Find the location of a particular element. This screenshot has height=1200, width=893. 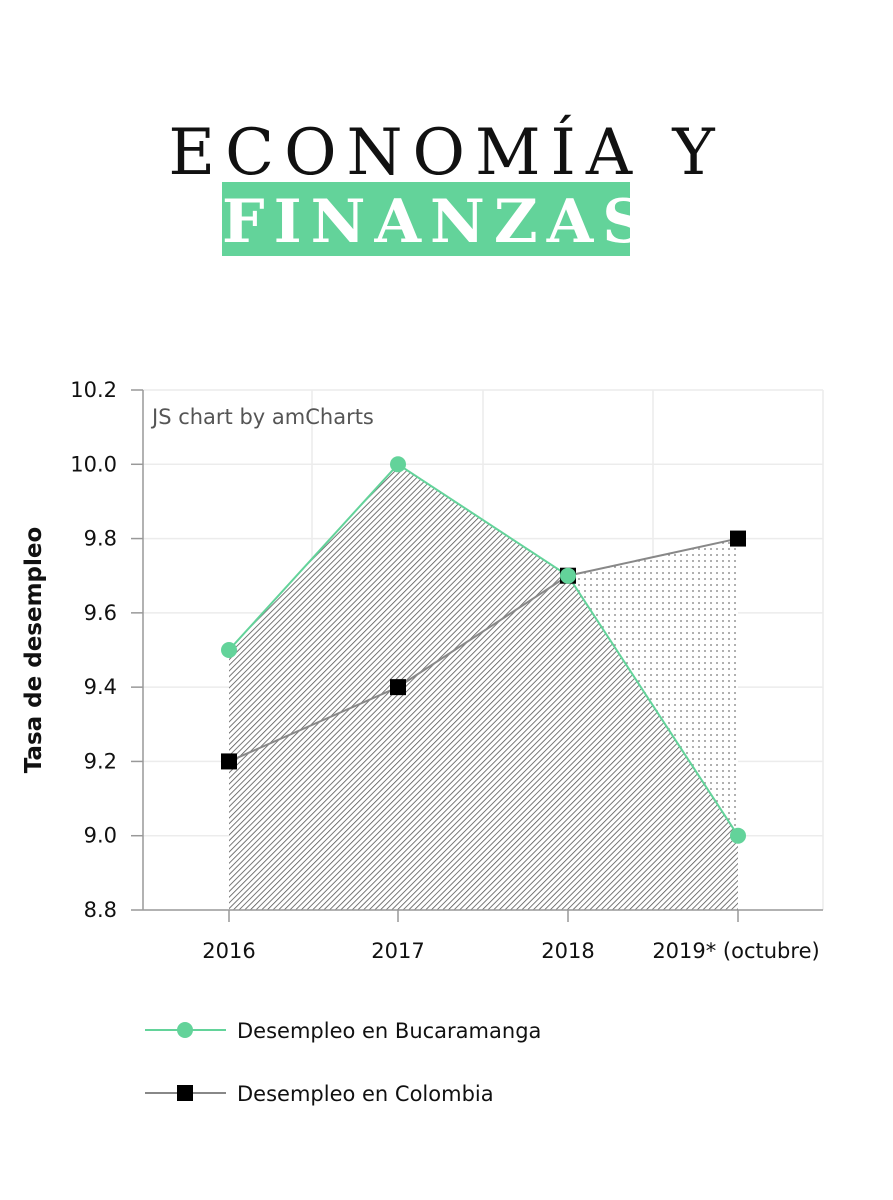

y-tick-label: 8.8 is located at coordinates (100, 910).